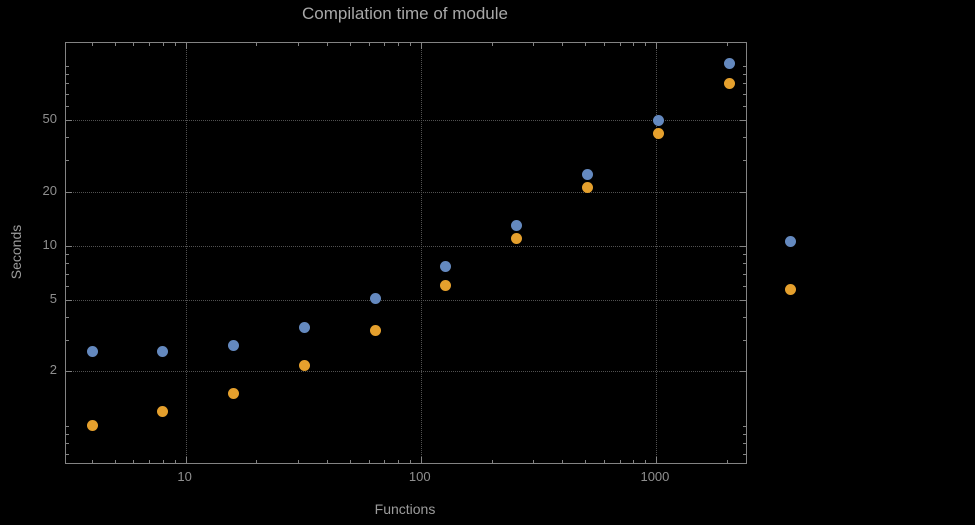 The height and width of the screenshot is (525, 975). I want to click on y-tick-label: 2, so click(53, 370).